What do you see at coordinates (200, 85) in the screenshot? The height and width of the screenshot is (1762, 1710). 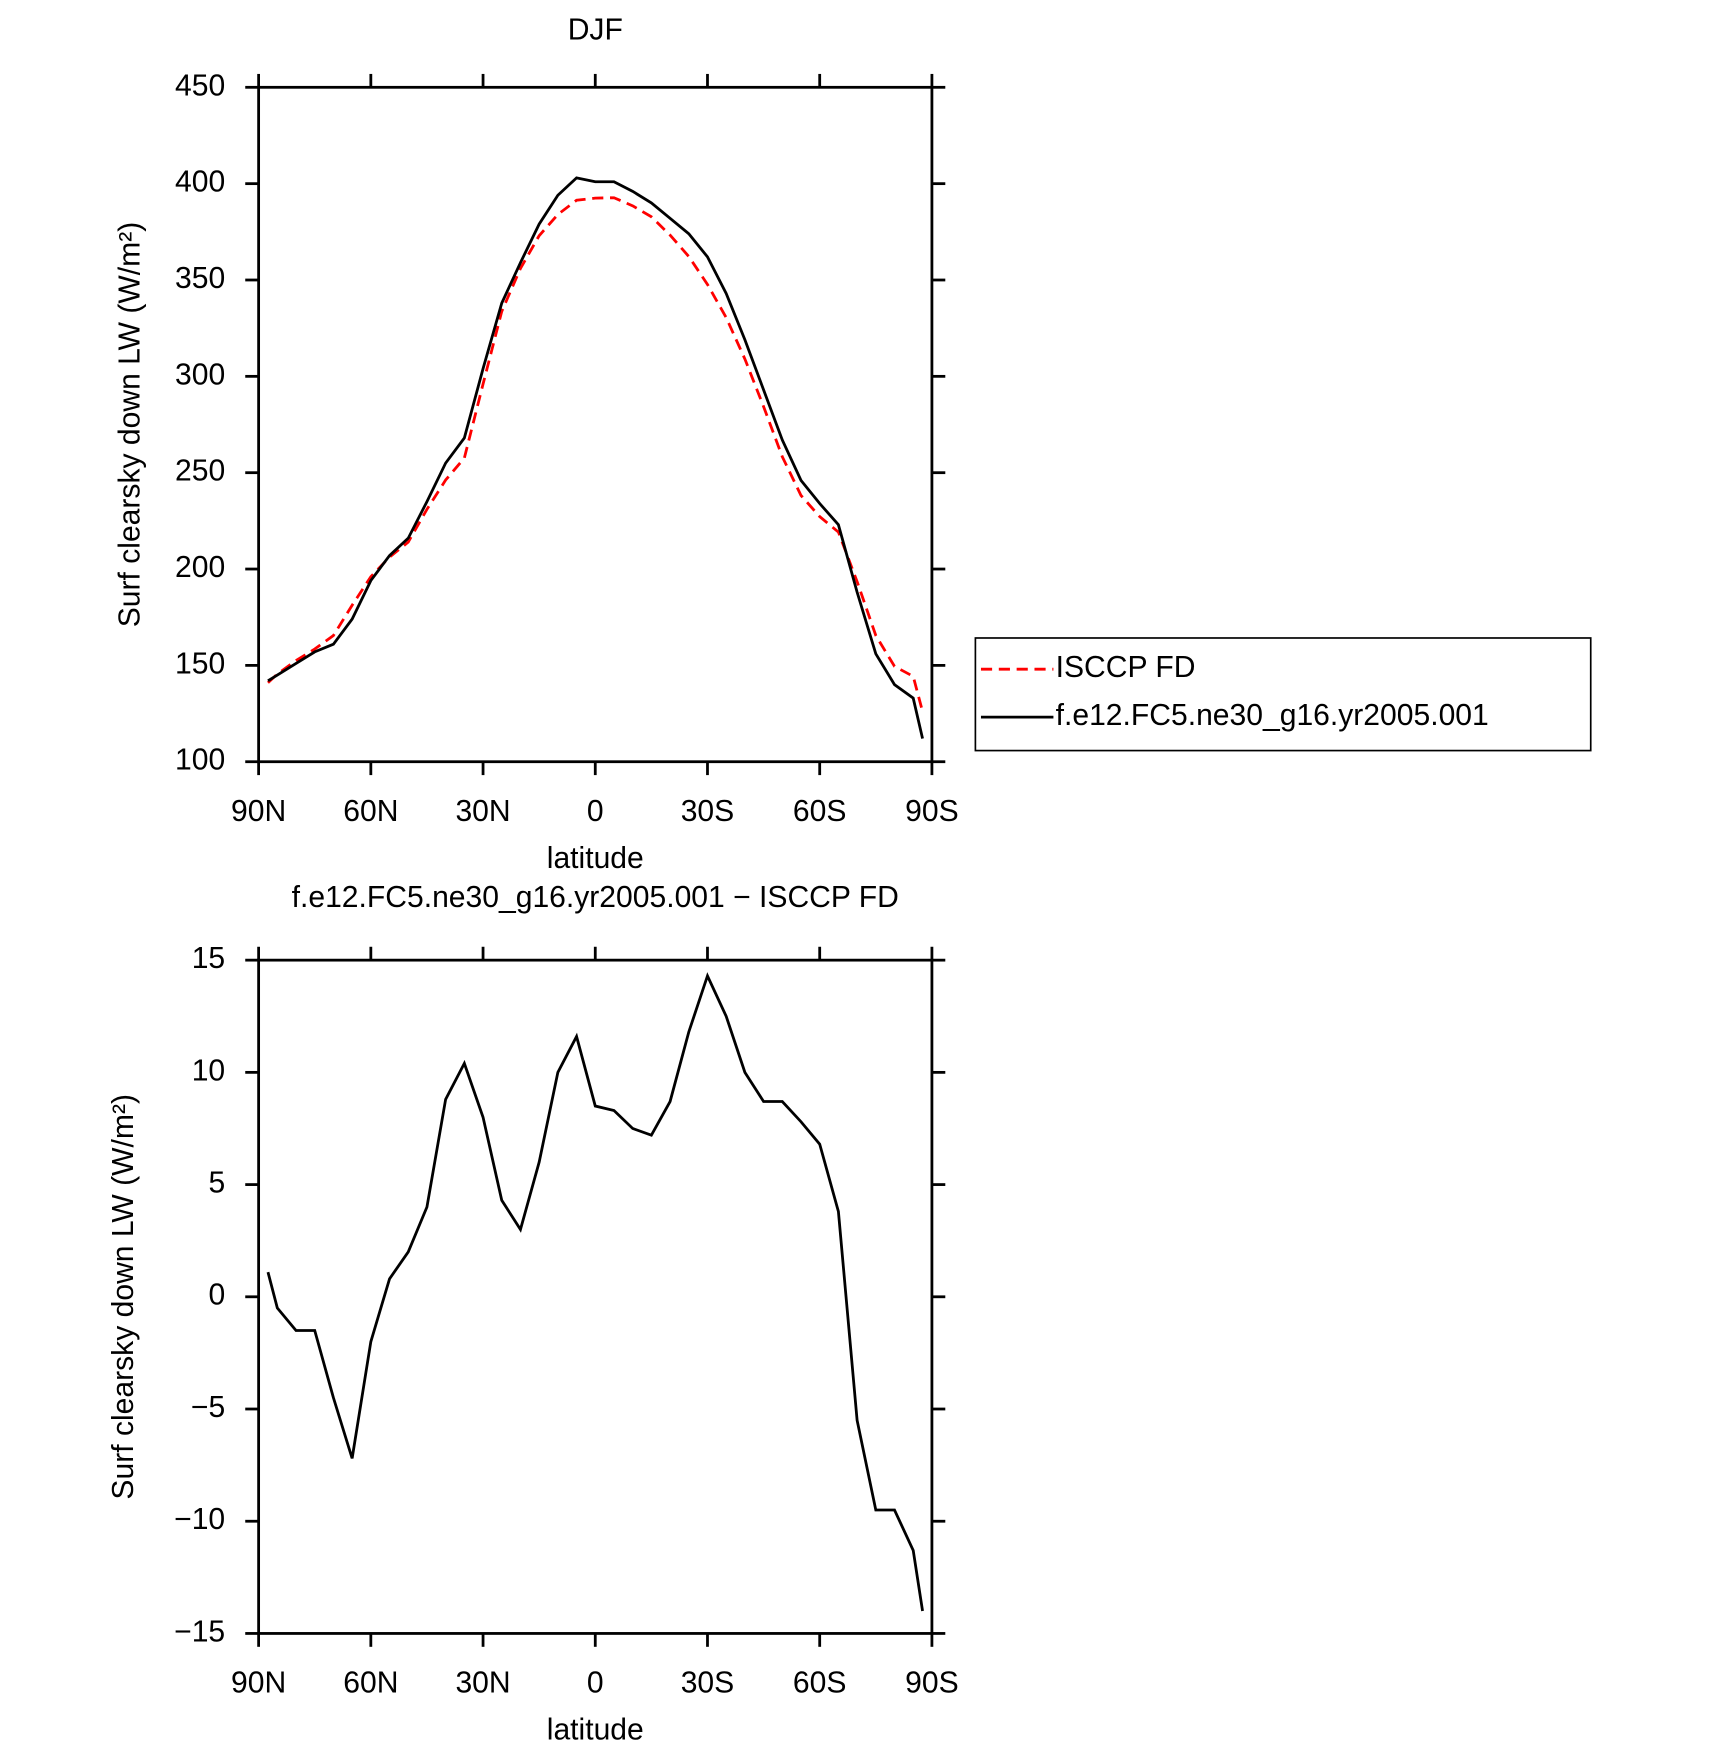 I see `y-tick-label: 450` at bounding box center [200, 85].